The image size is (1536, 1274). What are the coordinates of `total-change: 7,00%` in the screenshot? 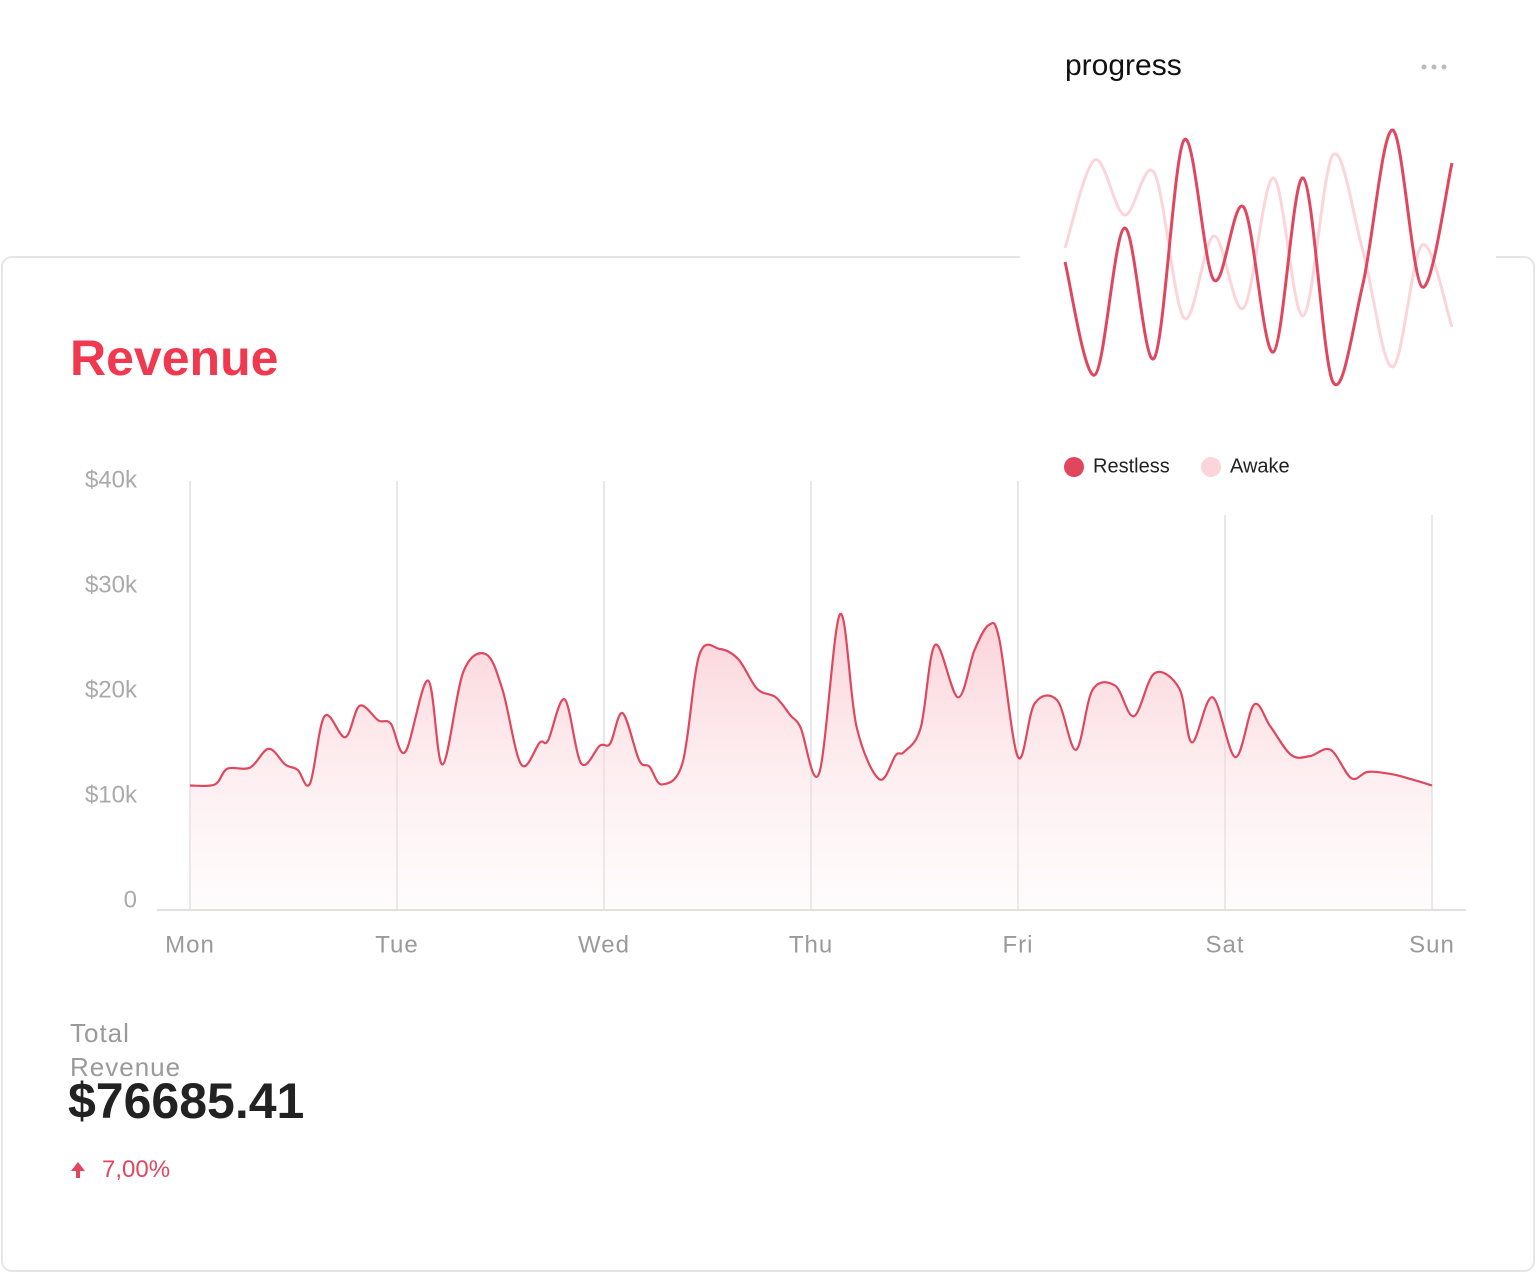 It's located at (136, 1169).